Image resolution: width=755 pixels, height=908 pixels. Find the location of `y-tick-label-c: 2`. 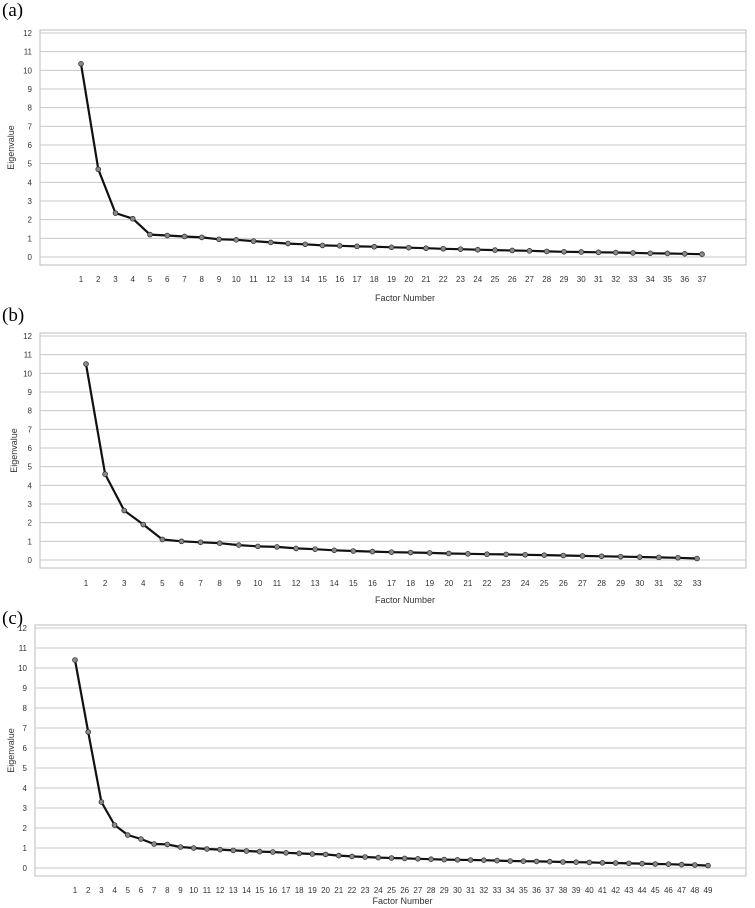

y-tick-label-c: 2 is located at coordinates (25, 828).